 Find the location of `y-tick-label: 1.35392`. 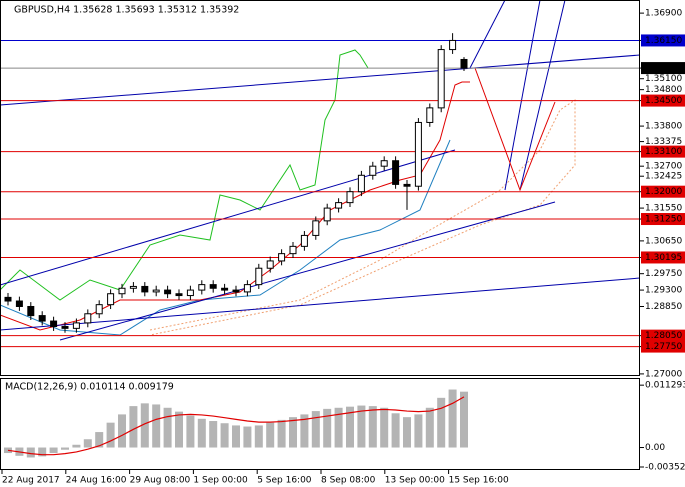

y-tick-label: 1.35392 is located at coordinates (663, 69).